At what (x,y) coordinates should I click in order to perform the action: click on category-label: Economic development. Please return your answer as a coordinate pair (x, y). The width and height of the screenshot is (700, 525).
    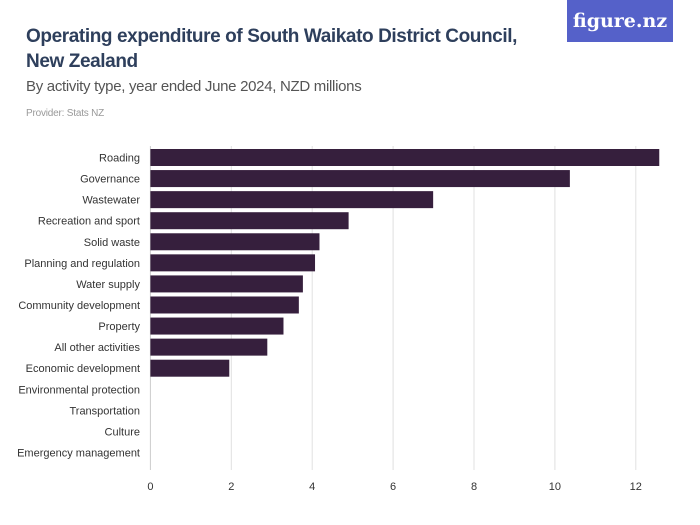
    Looking at the image, I should click on (83, 369).